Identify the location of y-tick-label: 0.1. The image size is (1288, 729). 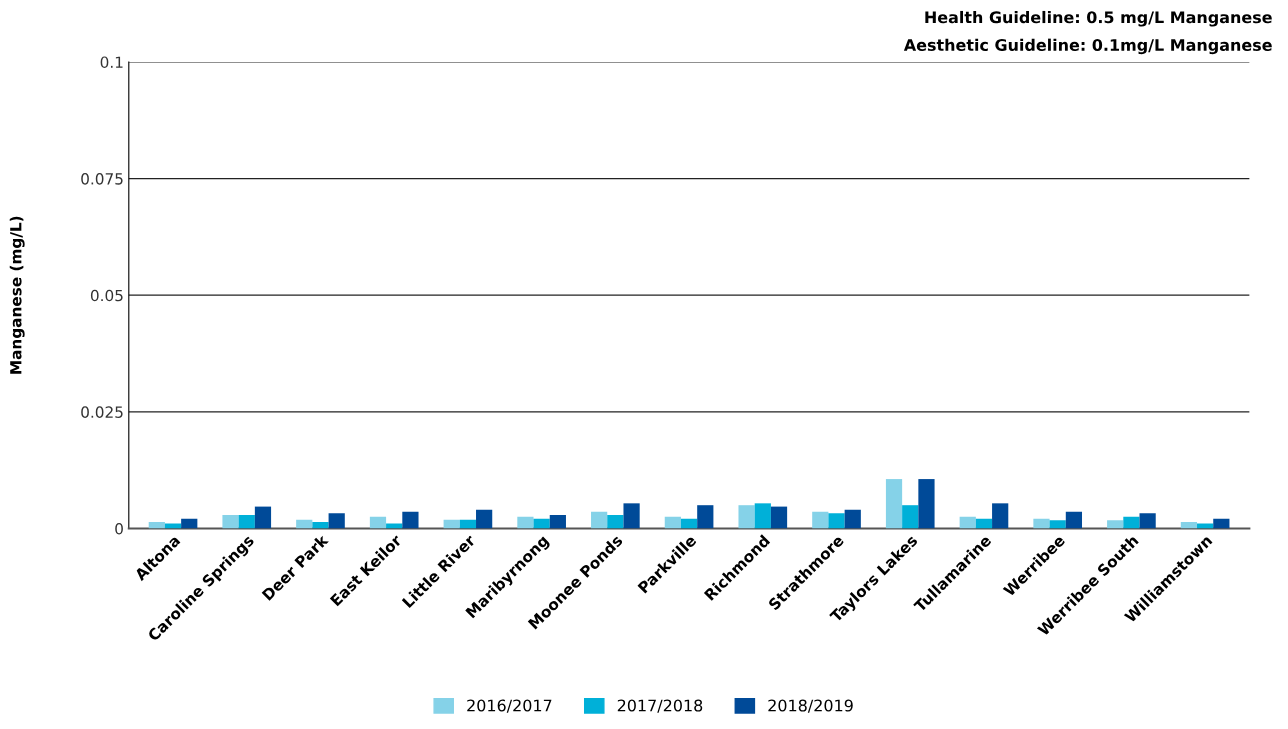
(111, 62).